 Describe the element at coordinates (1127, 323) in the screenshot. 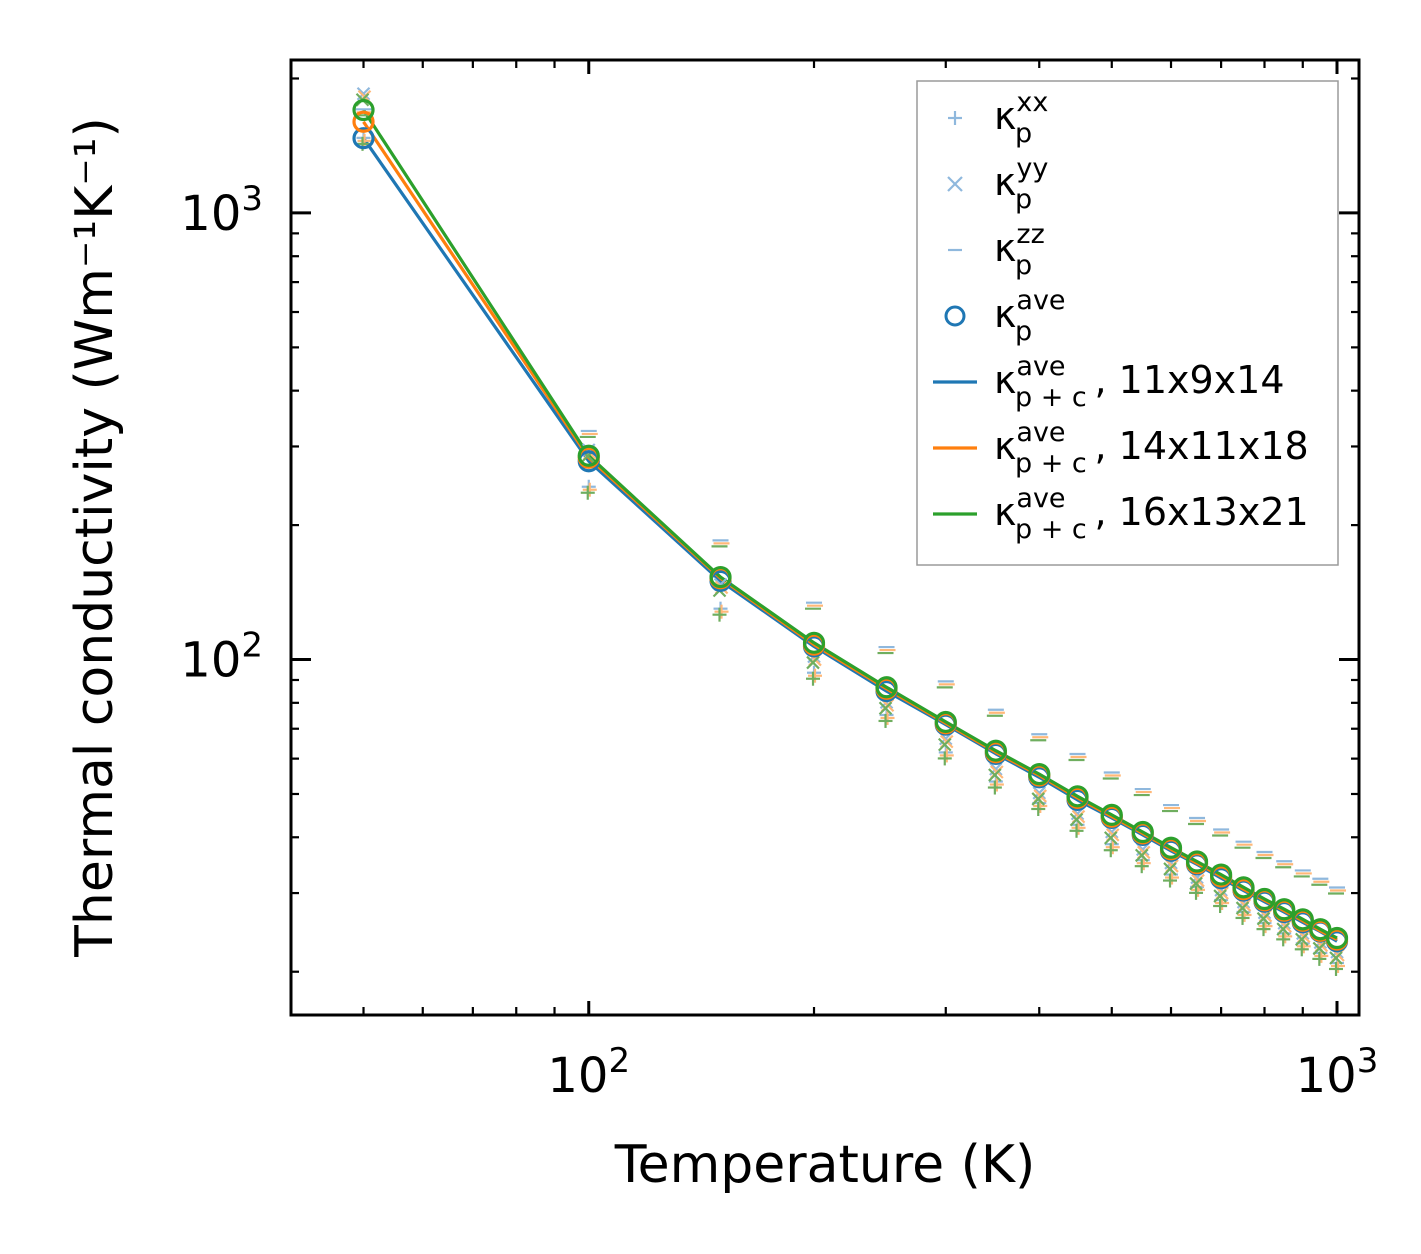

I see `legend-box` at that location.